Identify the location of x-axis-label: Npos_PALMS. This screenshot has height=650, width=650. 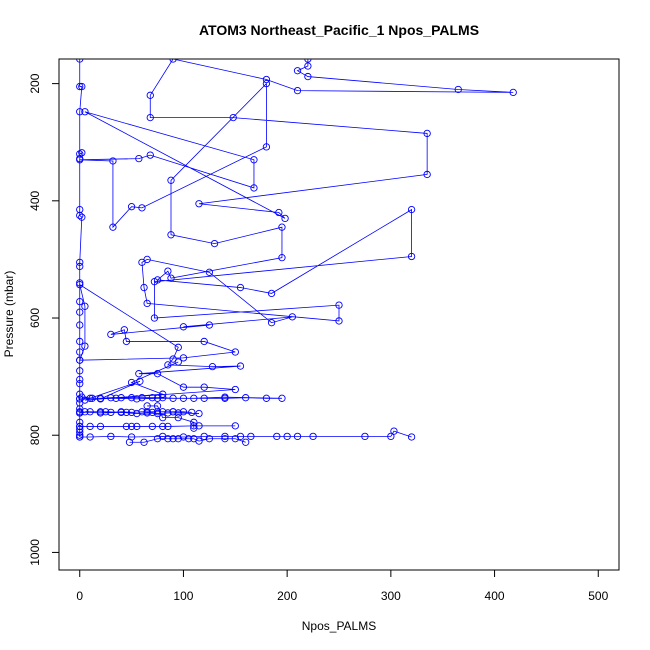
(339, 626).